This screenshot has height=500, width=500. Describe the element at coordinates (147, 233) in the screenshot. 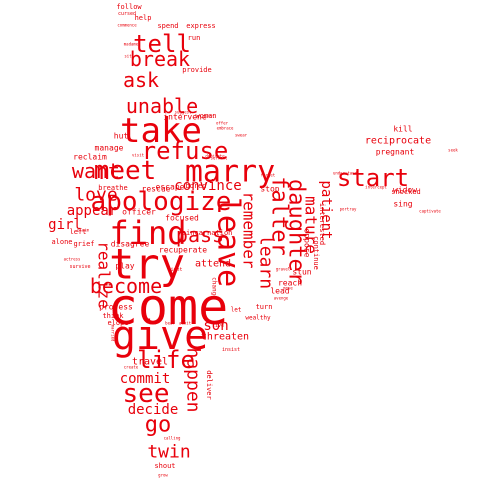

I see `cloud-word: find` at that location.